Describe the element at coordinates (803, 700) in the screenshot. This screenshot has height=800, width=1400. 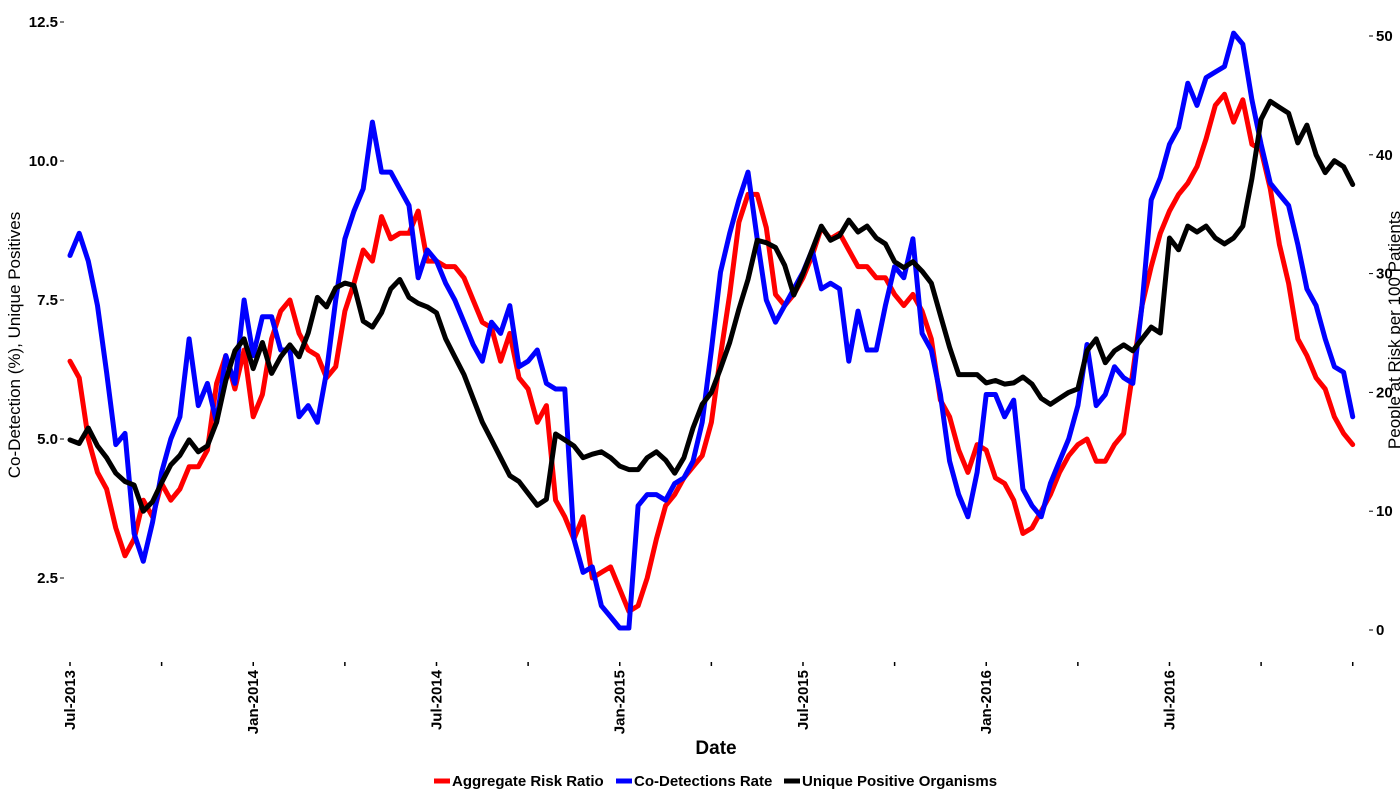
I see `x-tick-label: Jul-2015` at that location.